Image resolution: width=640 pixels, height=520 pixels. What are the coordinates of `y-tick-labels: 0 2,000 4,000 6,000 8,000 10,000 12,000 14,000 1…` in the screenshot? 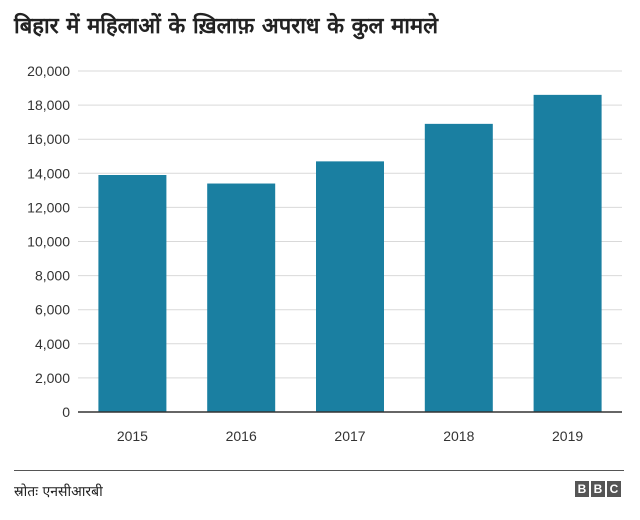 It's located at (48, 241).